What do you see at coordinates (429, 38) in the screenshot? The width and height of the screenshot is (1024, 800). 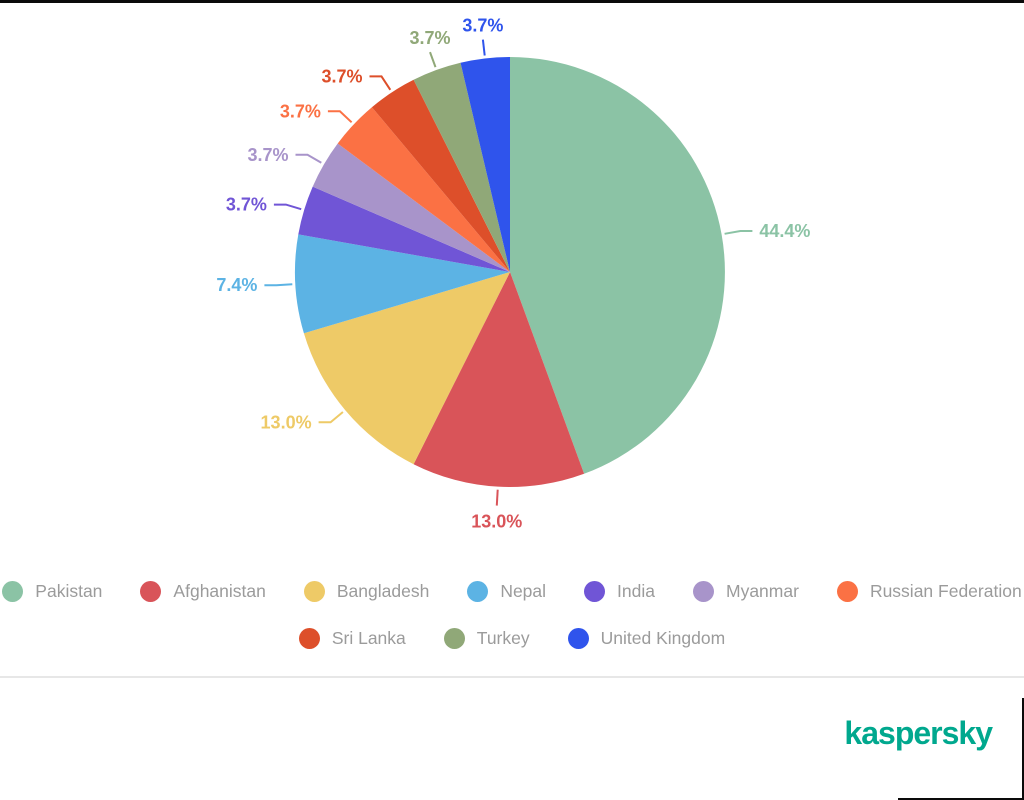 I see `value-label-turkey: 3.7%` at bounding box center [429, 38].